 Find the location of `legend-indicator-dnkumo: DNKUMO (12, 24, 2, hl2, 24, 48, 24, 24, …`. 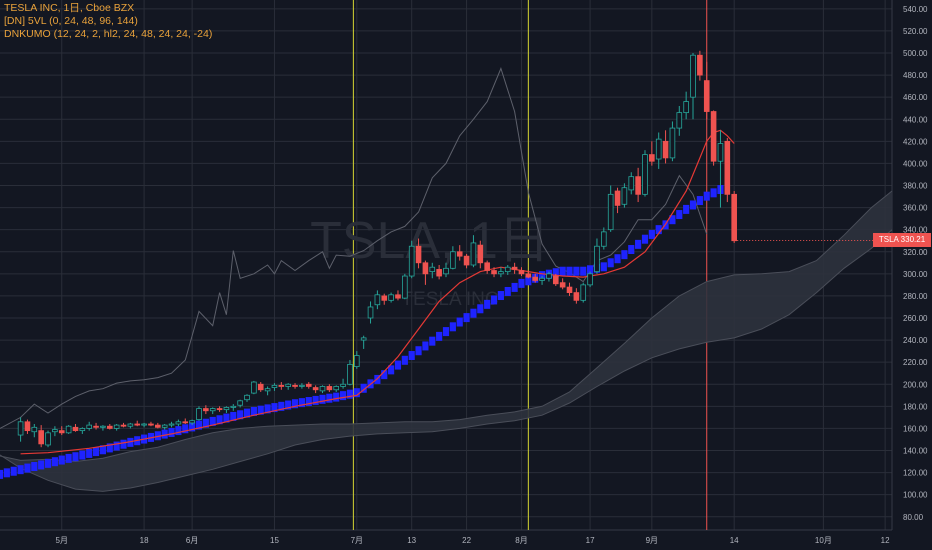

legend-indicator-dnkumo: DNKUMO (12, 24, 2, hl2, 24, 48, 24, 24, … is located at coordinates (108, 34).